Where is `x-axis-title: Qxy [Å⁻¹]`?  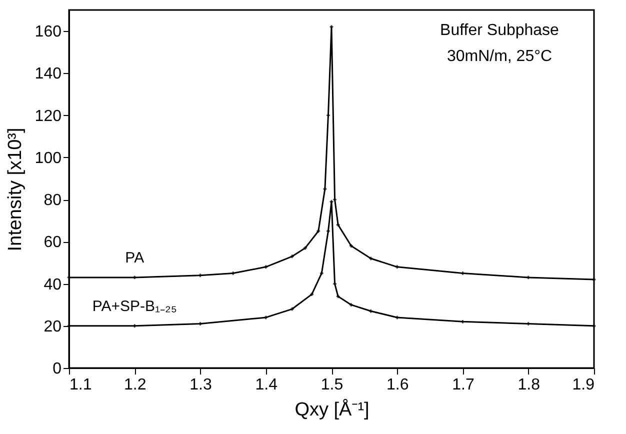
x-axis-title: Qxy [Å⁻¹] is located at coordinates (332, 409).